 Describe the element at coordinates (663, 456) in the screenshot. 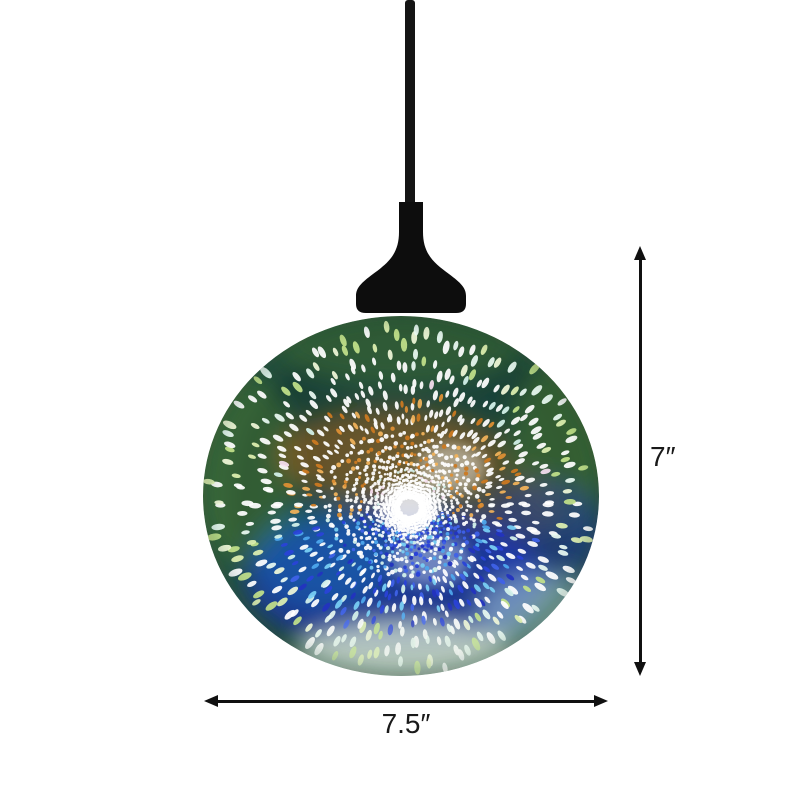

I see `height-dimension-label: 7″` at that location.